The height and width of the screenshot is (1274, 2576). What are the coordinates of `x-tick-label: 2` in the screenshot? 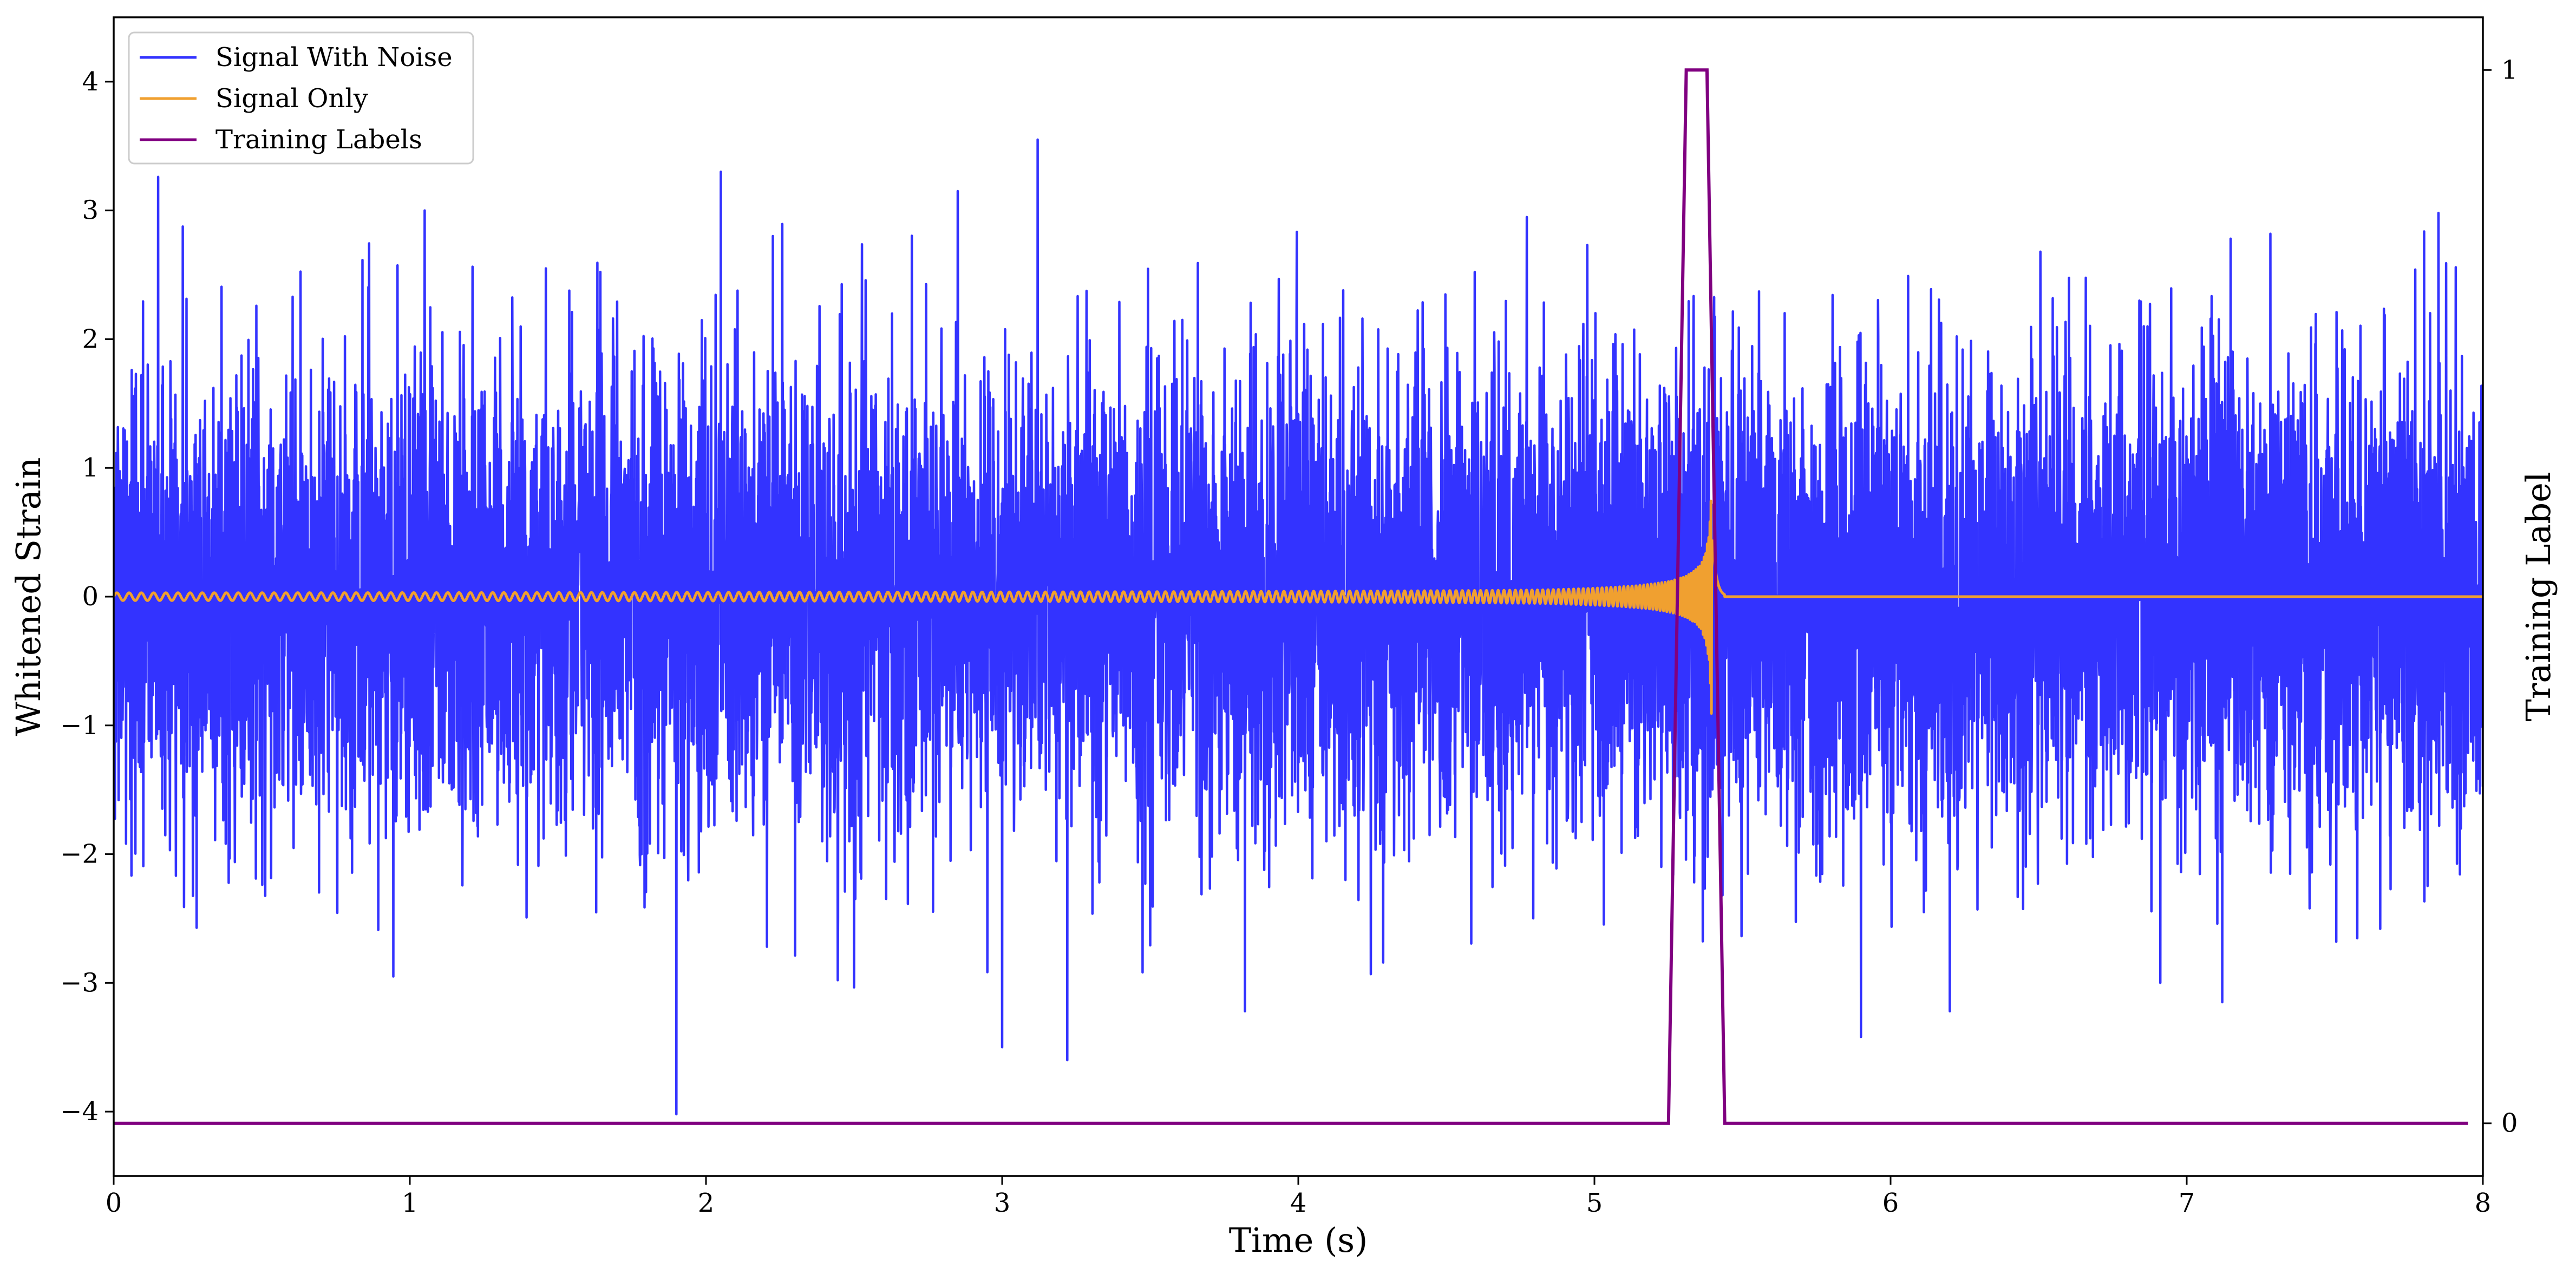 It's located at (707, 1203).